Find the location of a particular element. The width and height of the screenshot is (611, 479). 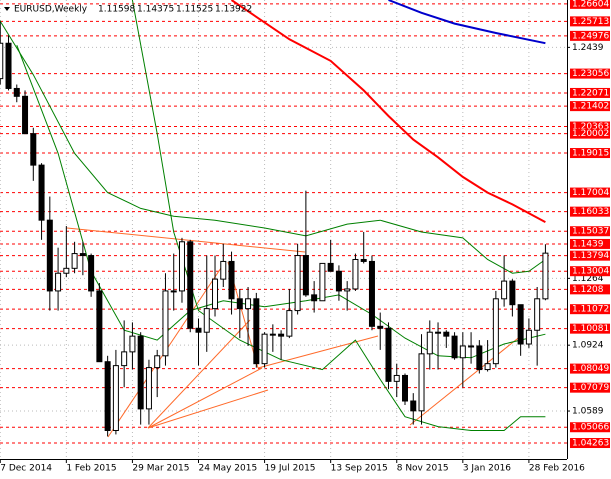

trendline is located at coordinates (318, 352).